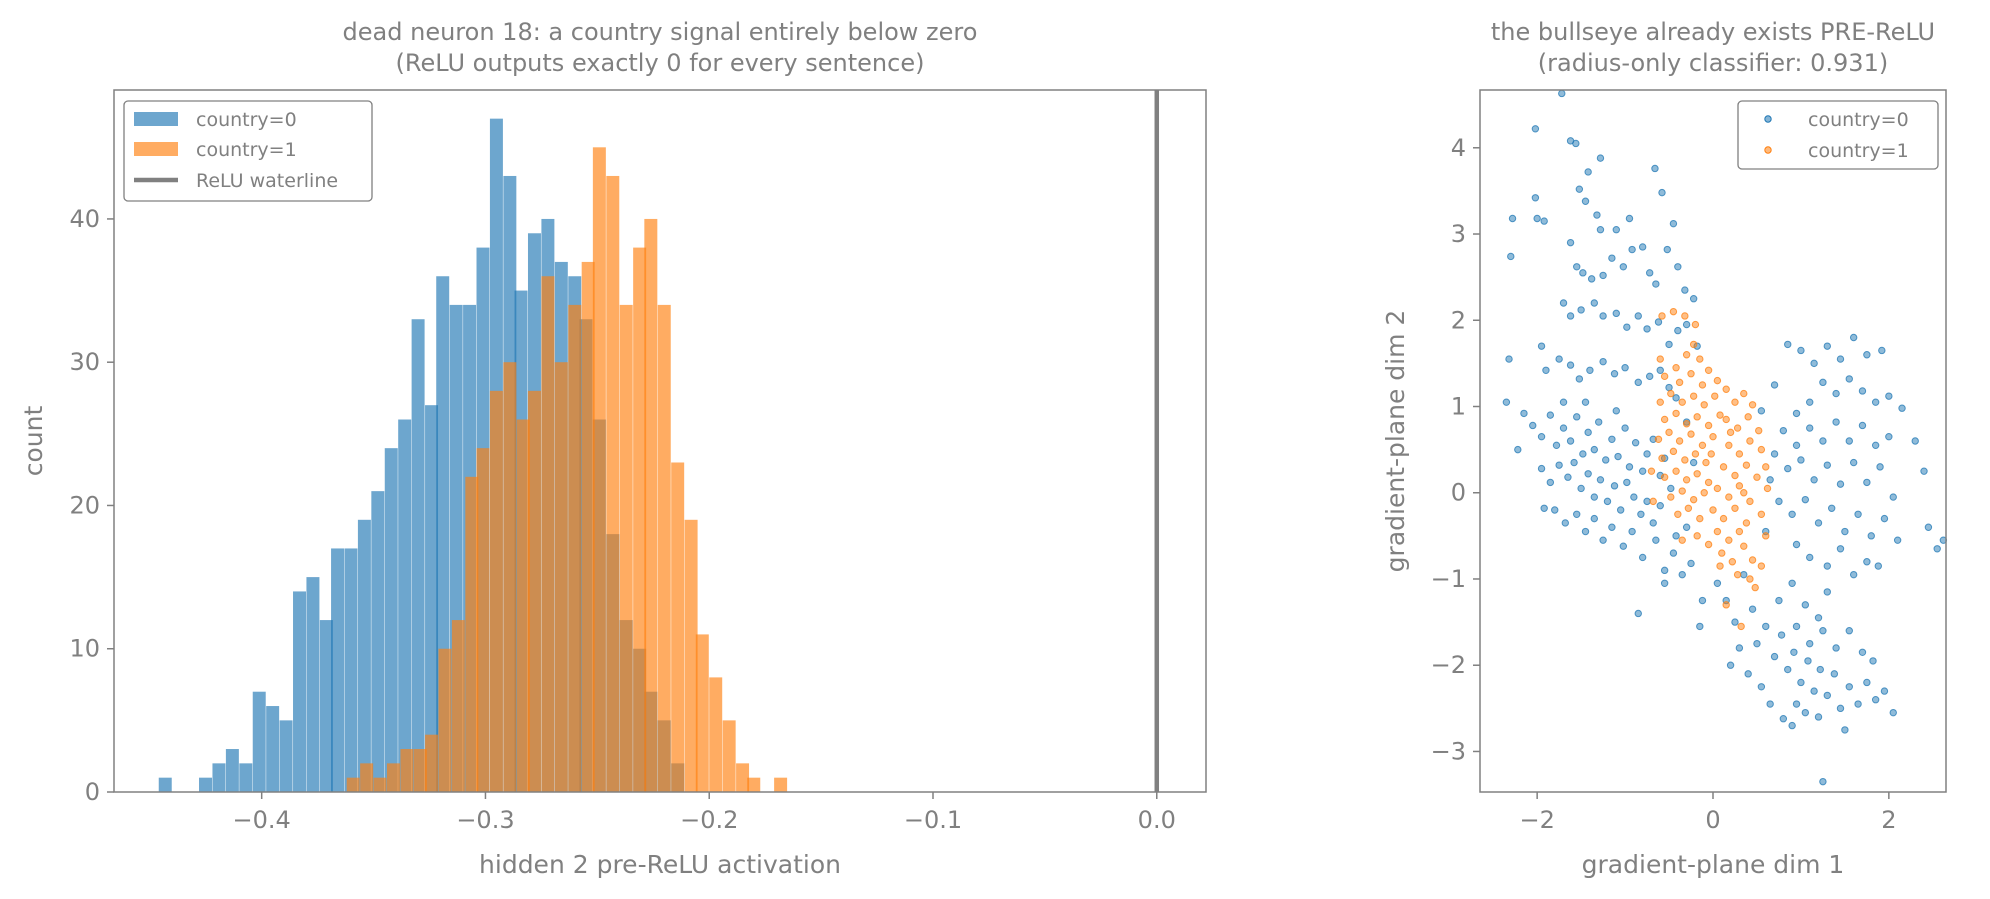 Image resolution: width=1990 pixels, height=899 pixels. I want to click on scatter-legend-label-country1: country=1, so click(1858, 151).